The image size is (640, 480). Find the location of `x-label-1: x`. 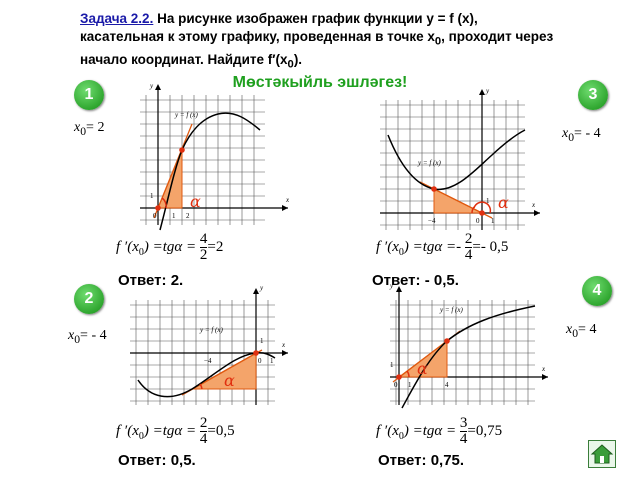

x-label-1: x is located at coordinates (287, 200).